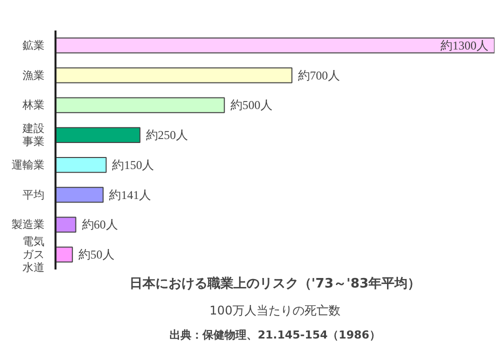  What do you see at coordinates (28, 165) in the screenshot?
I see `y-tick-label: 運輸業` at bounding box center [28, 165].